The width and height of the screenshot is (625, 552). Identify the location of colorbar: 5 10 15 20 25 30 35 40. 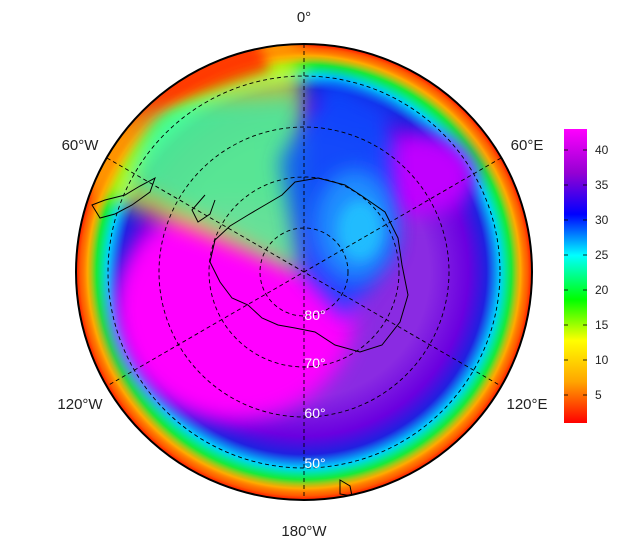
(586, 276).